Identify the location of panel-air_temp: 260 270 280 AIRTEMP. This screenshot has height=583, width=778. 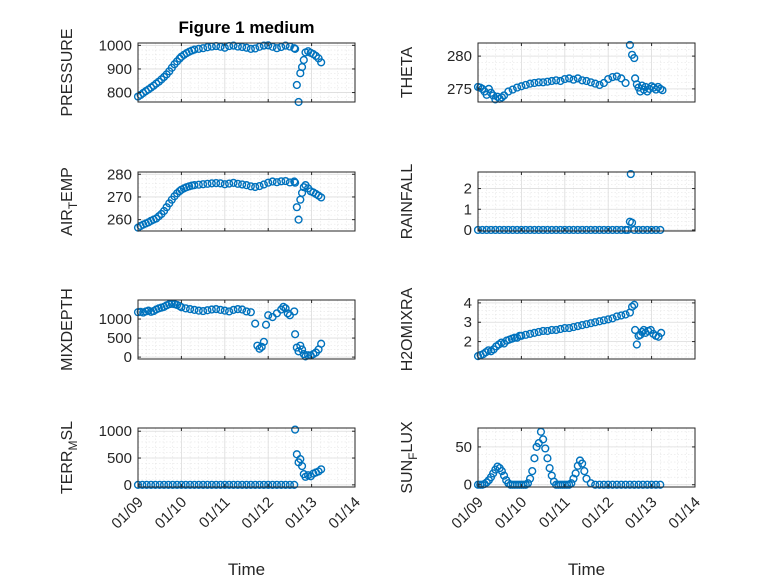
(207, 201).